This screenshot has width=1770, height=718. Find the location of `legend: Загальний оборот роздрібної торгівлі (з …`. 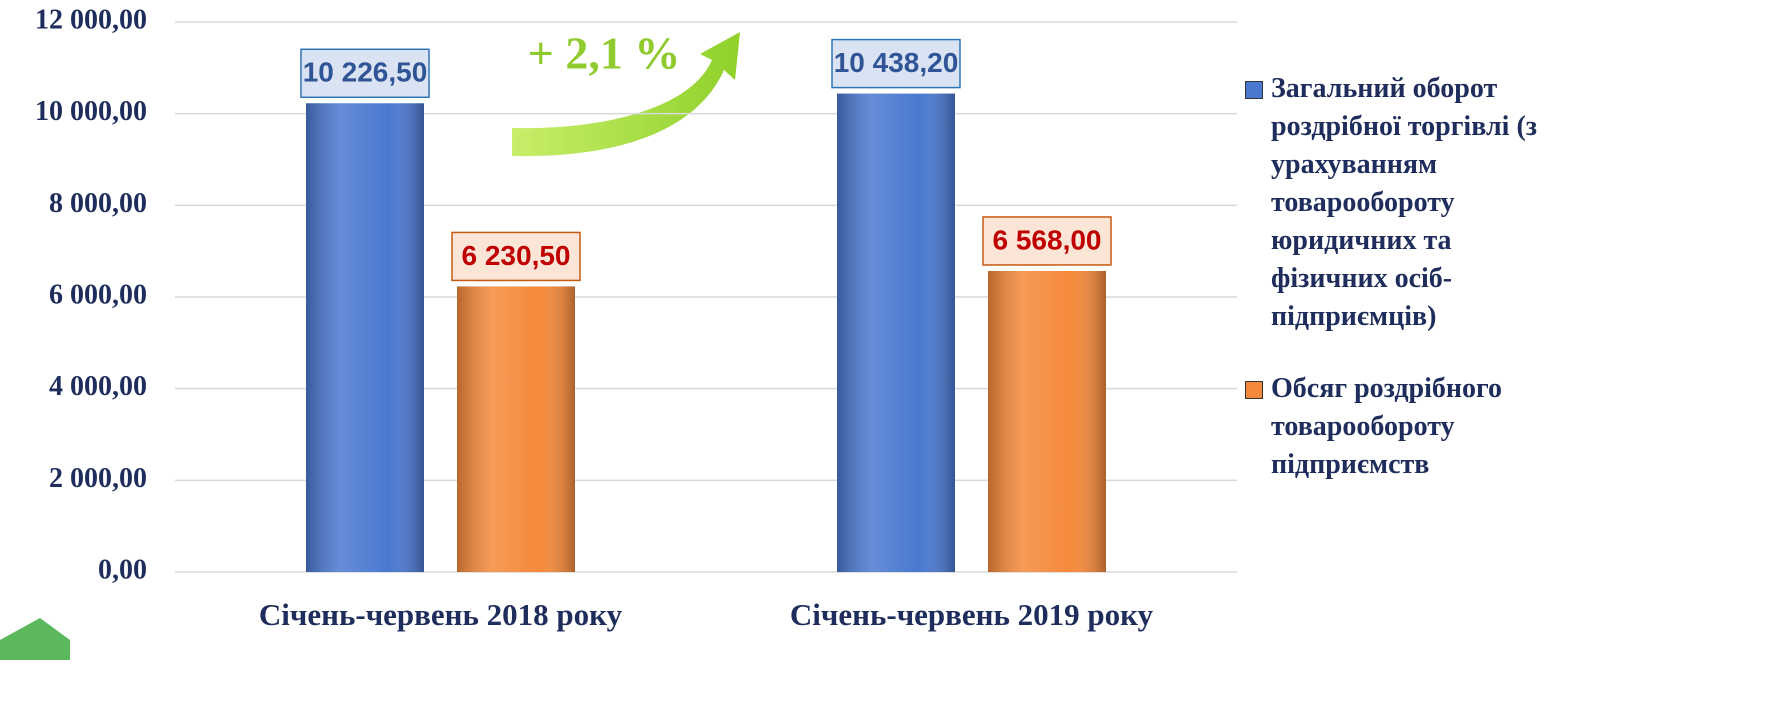

legend: Загальний оборот роздрібної торгівлі (з … is located at coordinates (1410, 294).